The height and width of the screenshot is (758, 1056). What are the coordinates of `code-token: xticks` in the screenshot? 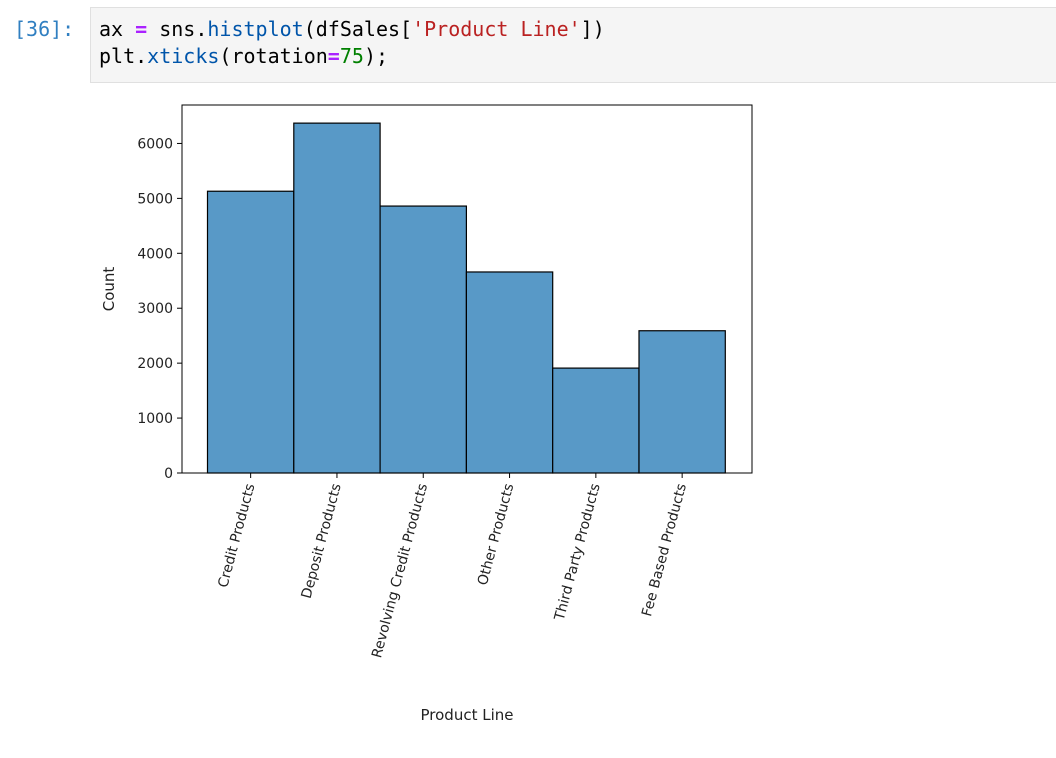 It's located at (183, 56).